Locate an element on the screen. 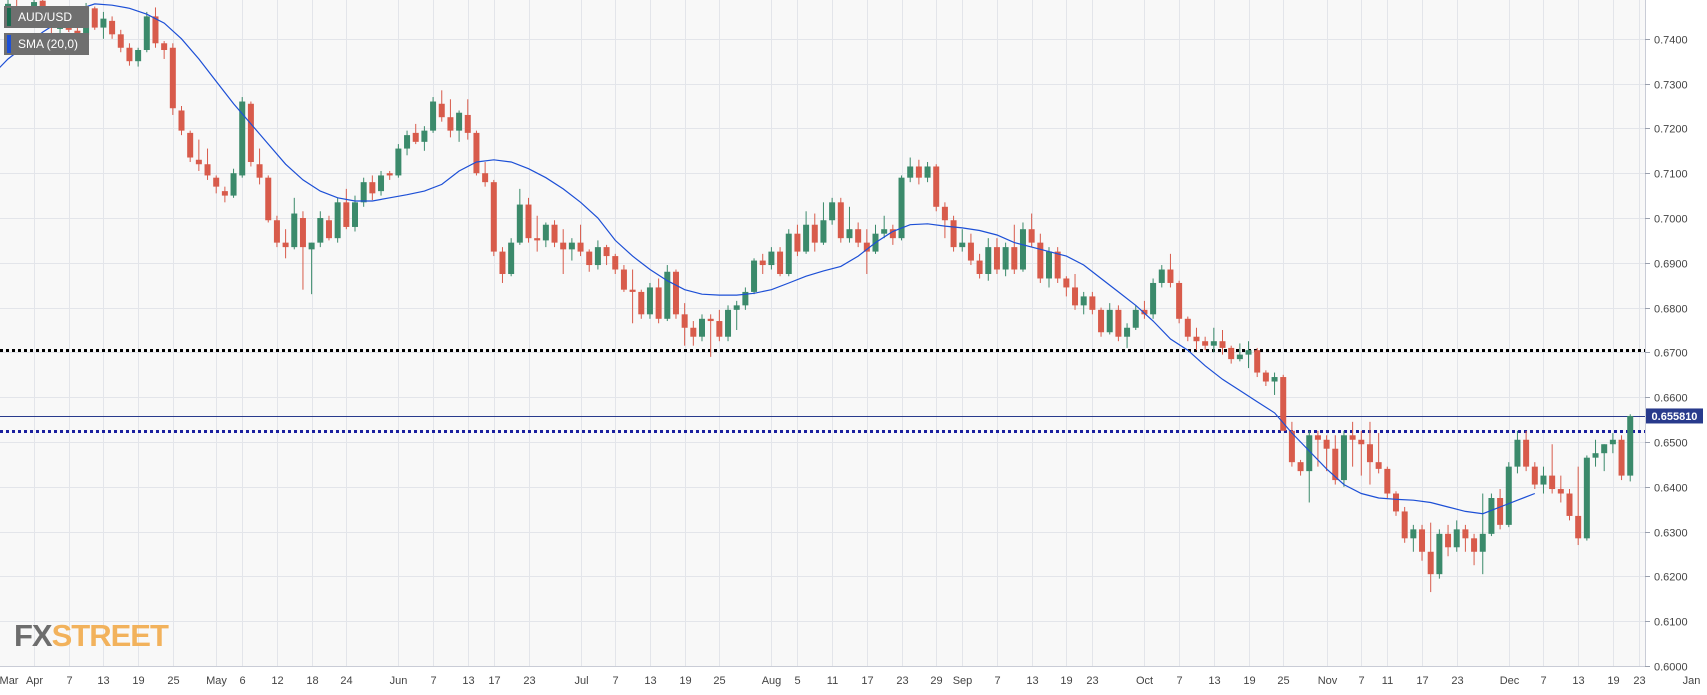 The width and height of the screenshot is (1707, 695). legend-pair: AUD/USD is located at coordinates (46, 17).